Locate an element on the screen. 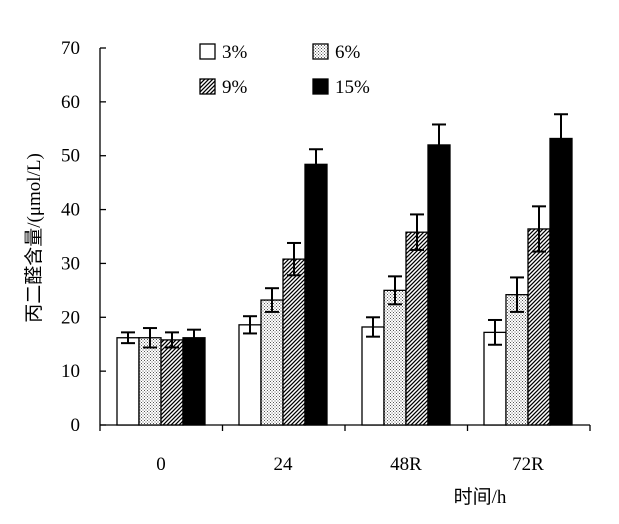  legend: 3% 6% 9% 15% is located at coordinates (284, 70).